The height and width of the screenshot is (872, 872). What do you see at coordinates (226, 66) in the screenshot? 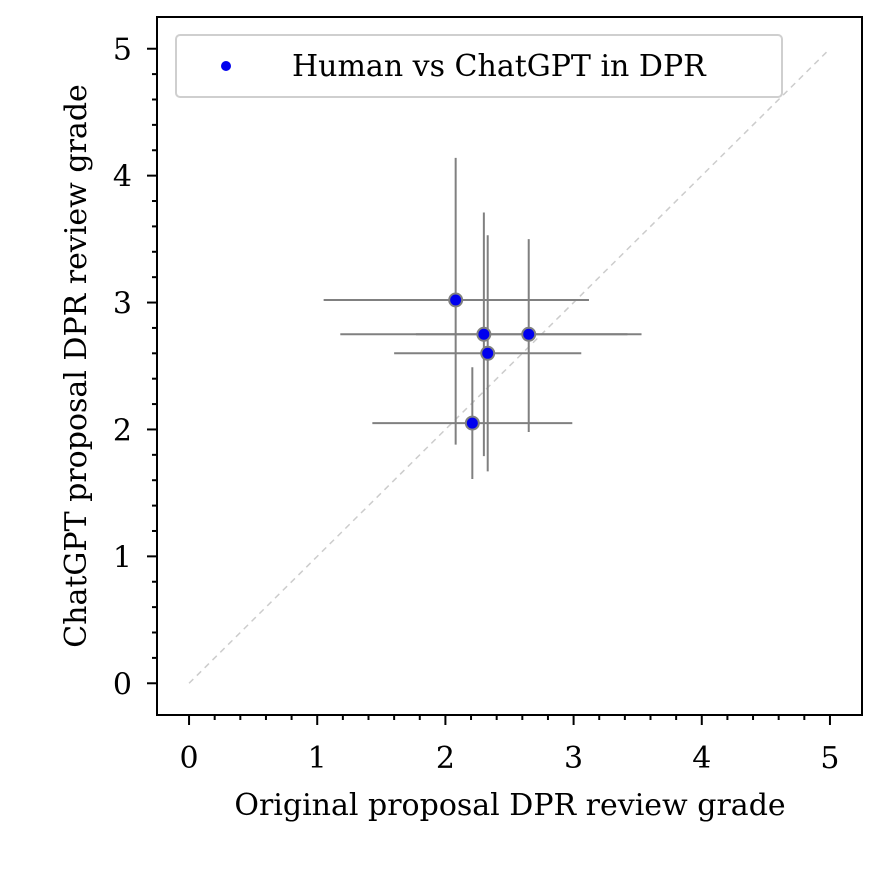
I see `legend-marker` at bounding box center [226, 66].